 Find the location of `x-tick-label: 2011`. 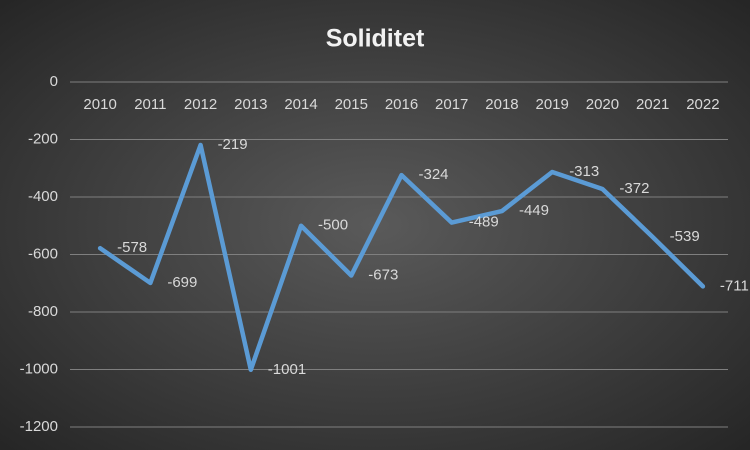

x-tick-label: 2011 is located at coordinates (150, 104).